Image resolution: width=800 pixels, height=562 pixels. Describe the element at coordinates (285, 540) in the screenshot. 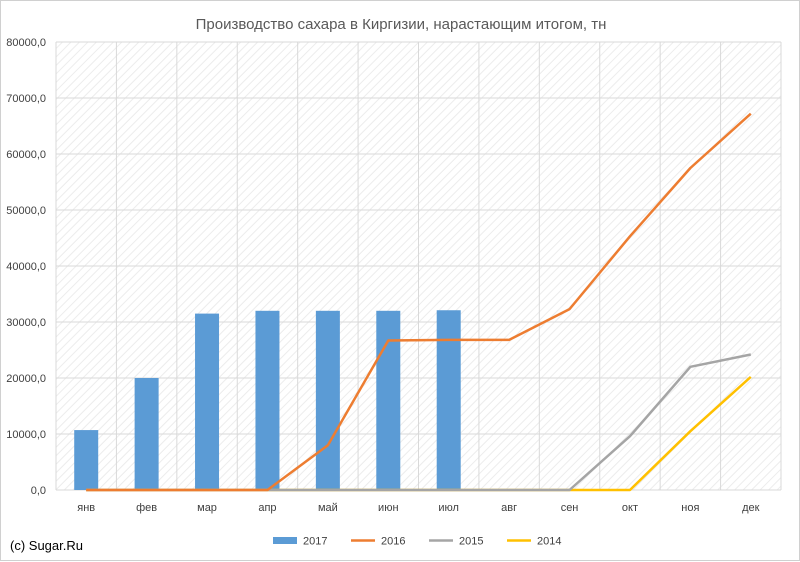

I see `legend-swatch-2017` at that location.